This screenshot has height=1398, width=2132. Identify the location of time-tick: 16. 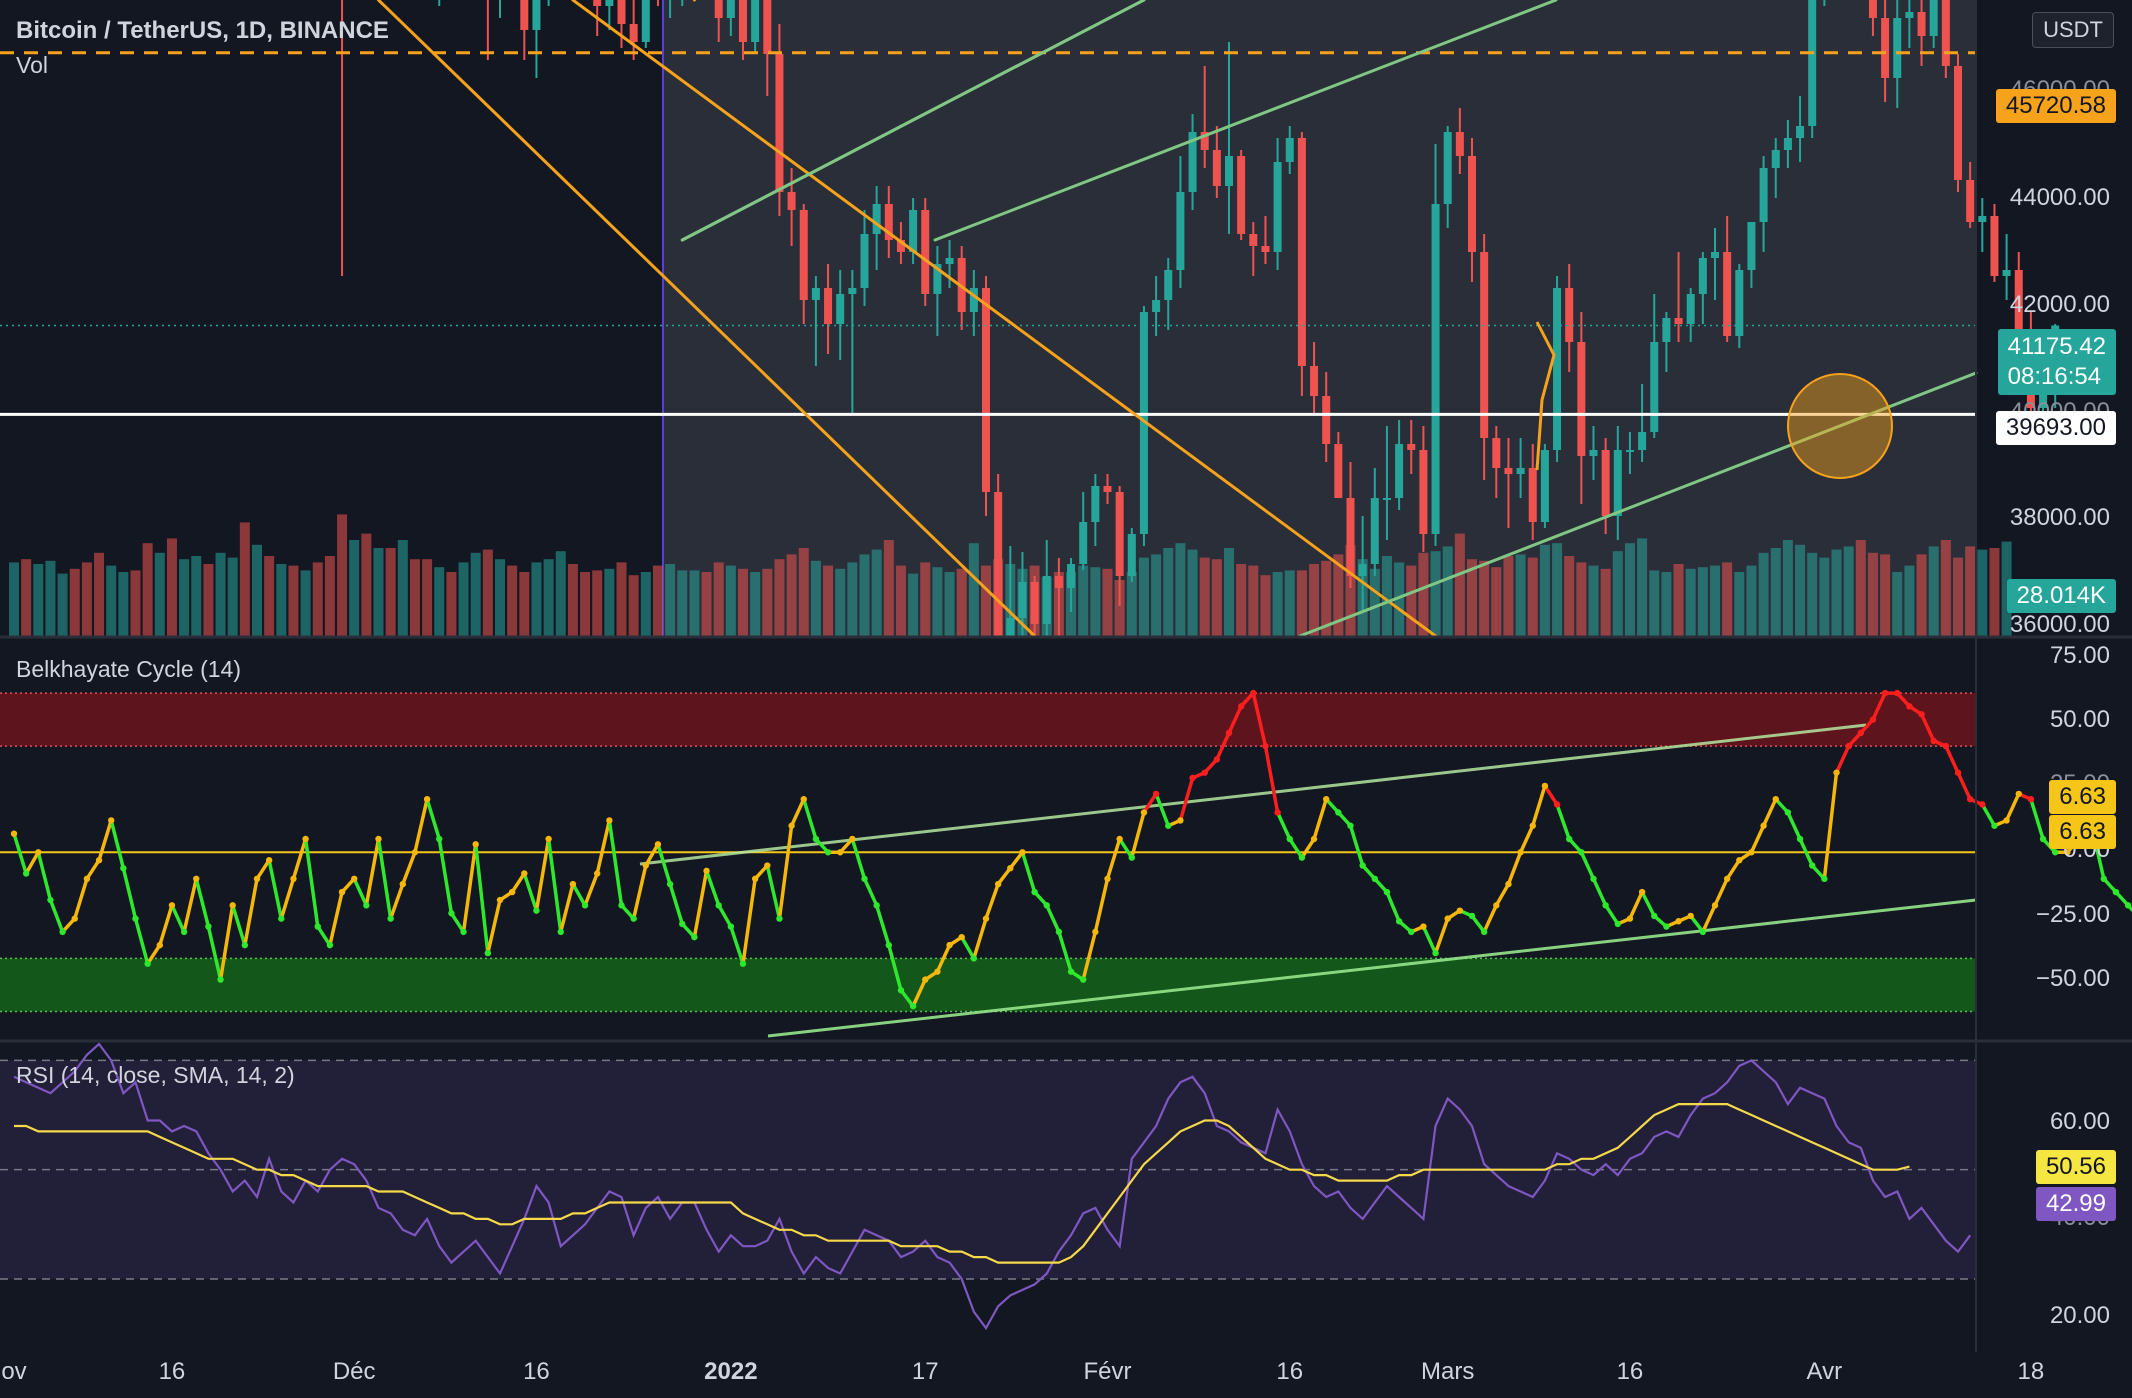
(1290, 1371).